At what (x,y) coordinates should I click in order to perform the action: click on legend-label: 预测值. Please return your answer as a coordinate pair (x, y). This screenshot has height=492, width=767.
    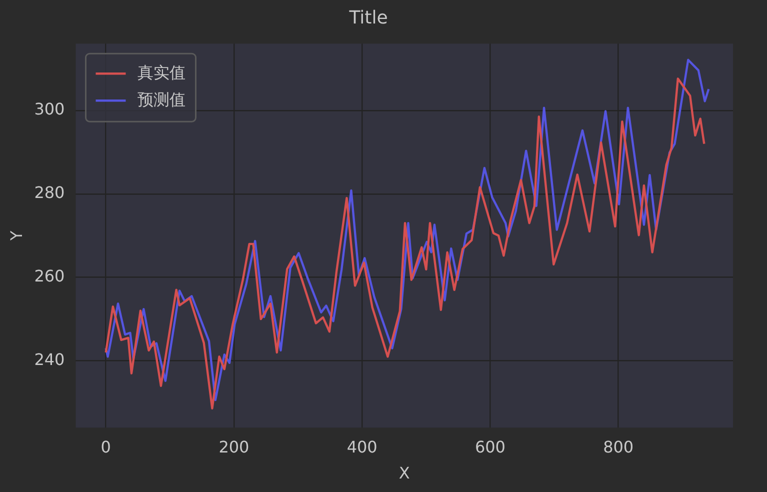
    Looking at the image, I should click on (162, 99).